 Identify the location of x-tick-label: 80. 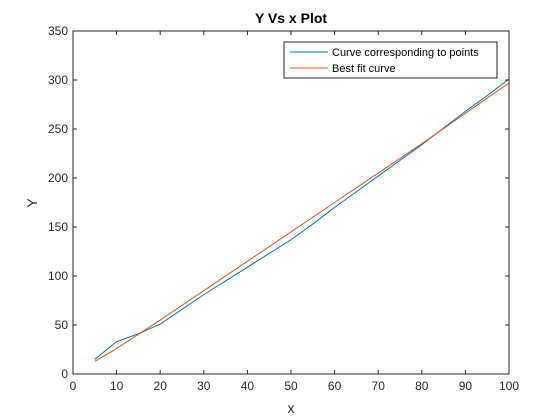
(422, 386).